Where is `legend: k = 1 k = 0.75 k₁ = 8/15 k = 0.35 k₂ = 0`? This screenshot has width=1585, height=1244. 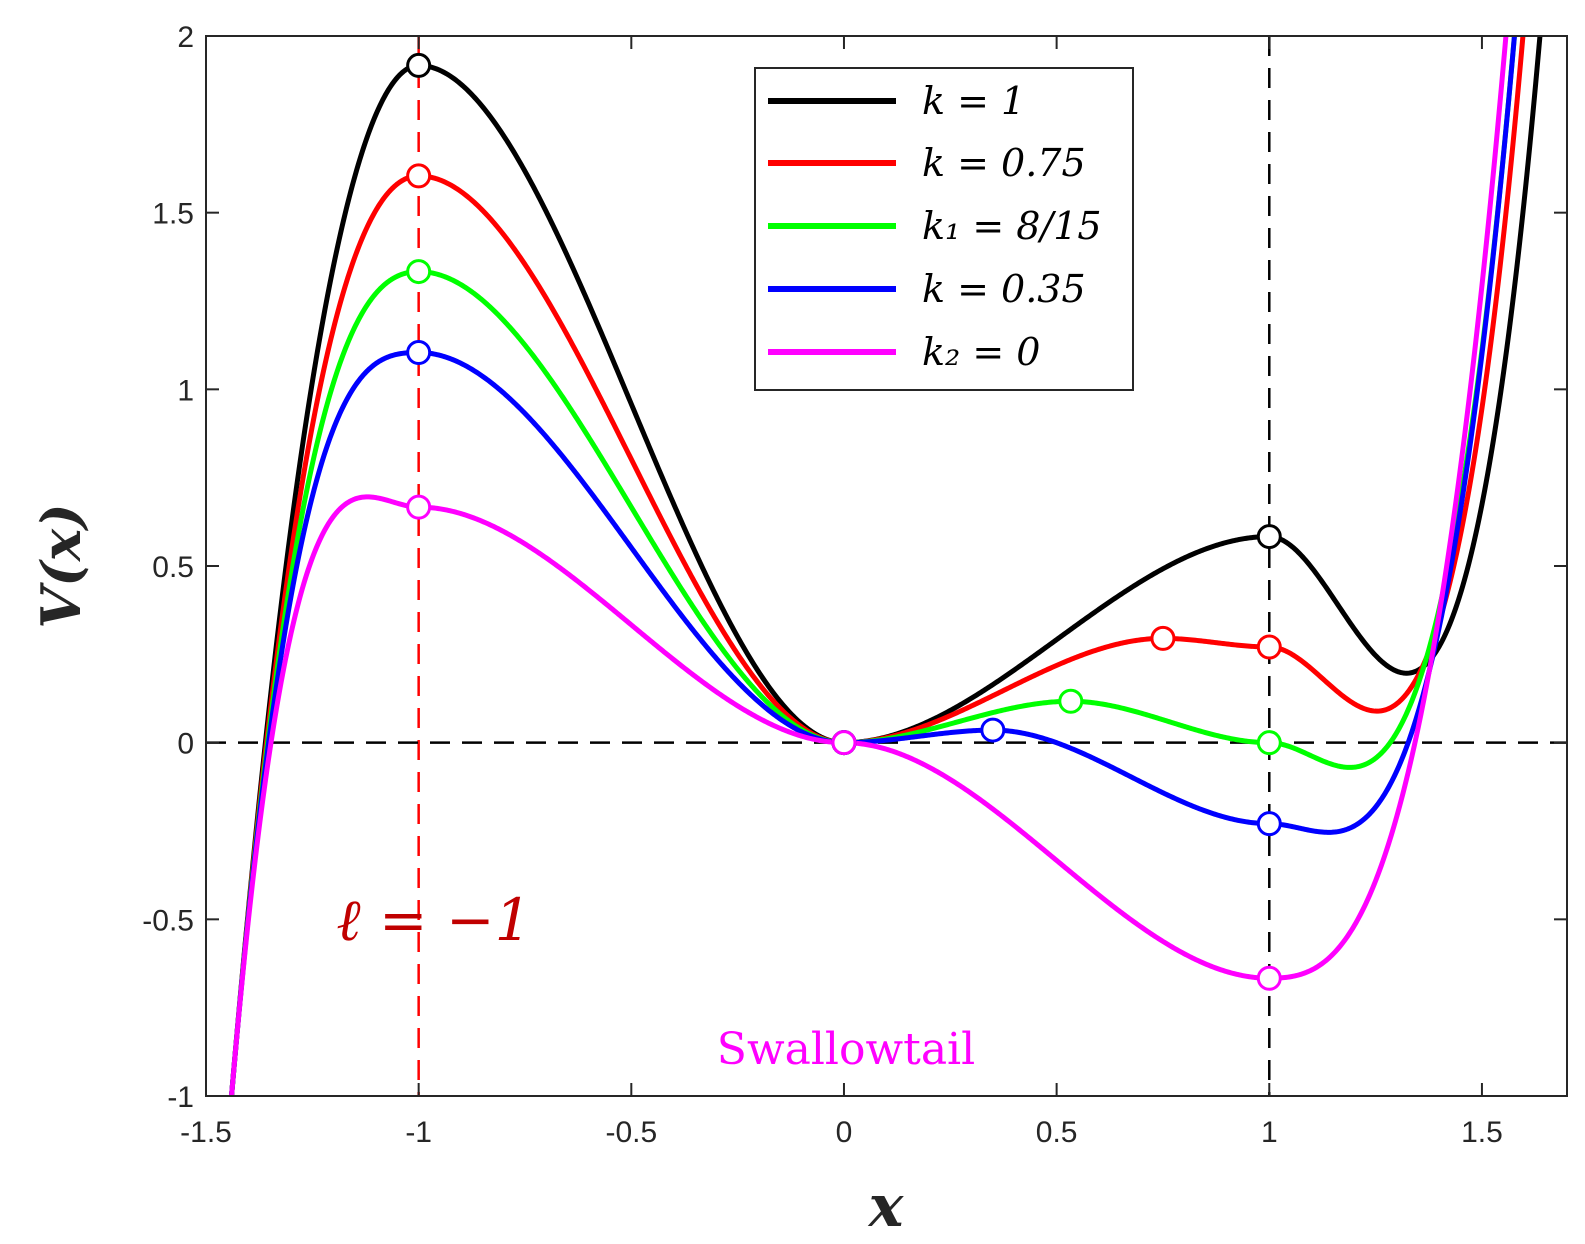 legend: k = 1 k = 0.75 k₁ = 8/15 k = 0.35 k₂ = 0 is located at coordinates (944, 229).